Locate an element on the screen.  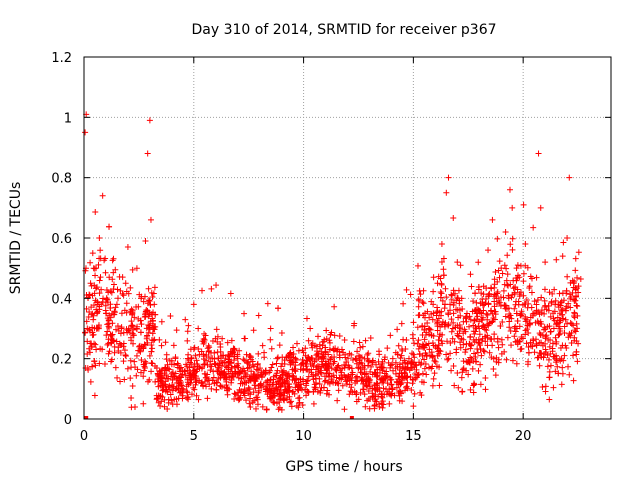
x-axis-label: GPS time / hours is located at coordinates (343, 467).